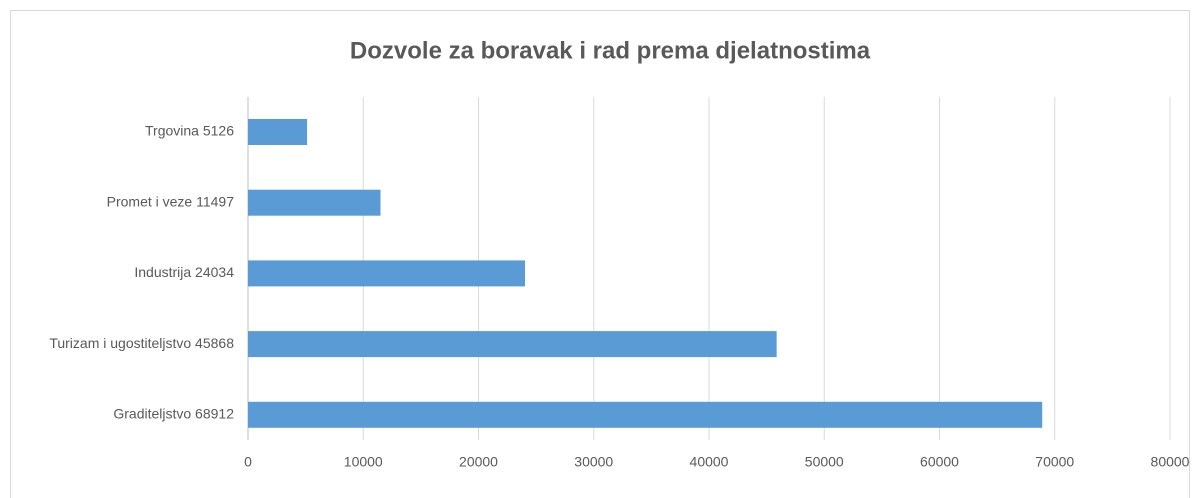 Image resolution: width=1200 pixels, height=498 pixels. What do you see at coordinates (939, 462) in the screenshot?
I see `x-tick-label: 60000` at bounding box center [939, 462].